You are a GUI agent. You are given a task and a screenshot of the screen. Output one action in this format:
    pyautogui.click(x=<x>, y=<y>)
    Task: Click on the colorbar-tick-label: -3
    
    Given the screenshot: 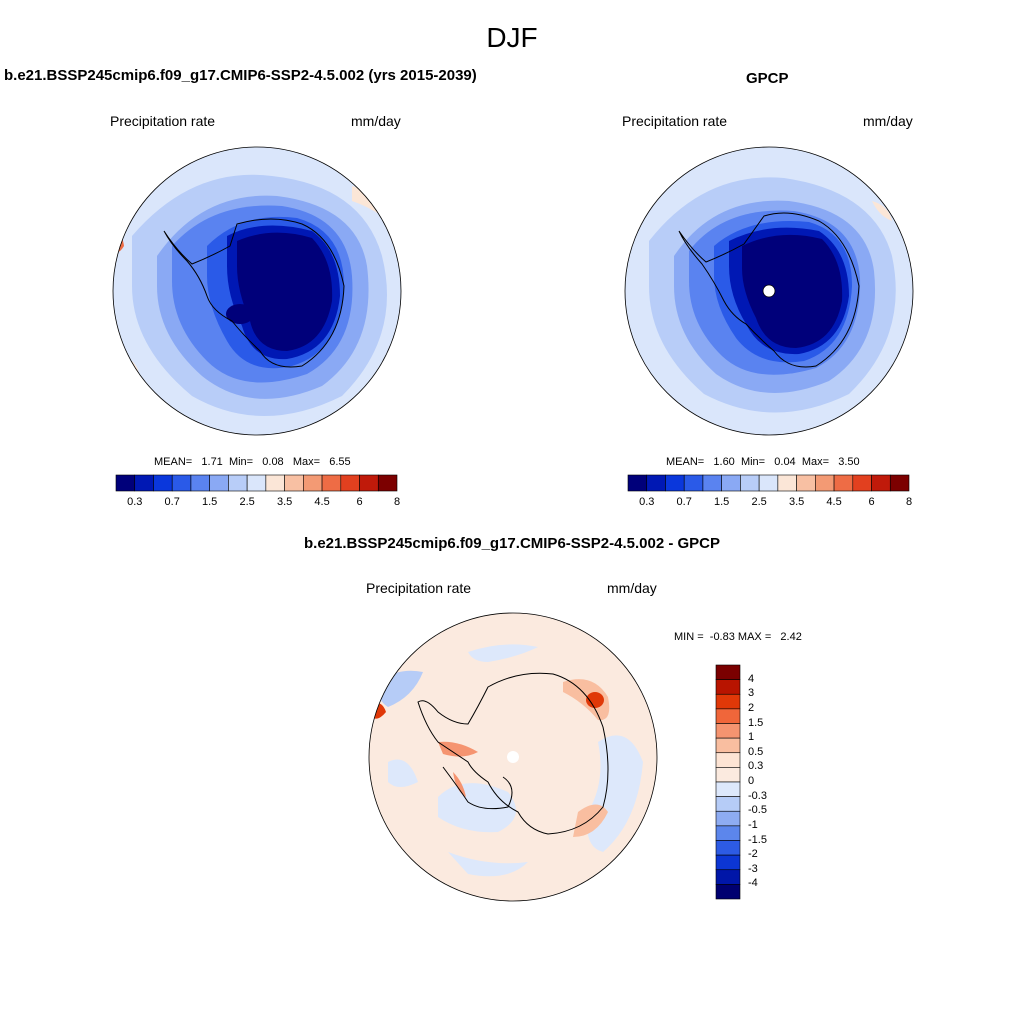 What is the action you would take?
    pyautogui.click(x=753, y=868)
    